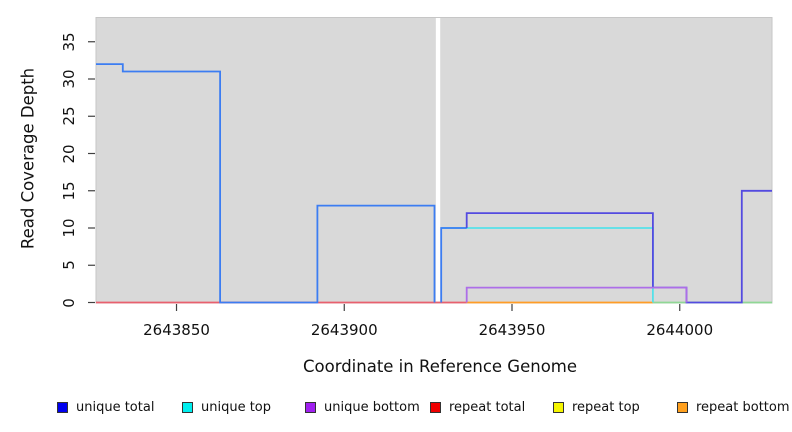  Describe the element at coordinates (115, 407) in the screenshot. I see `legend-label: unique total` at that location.